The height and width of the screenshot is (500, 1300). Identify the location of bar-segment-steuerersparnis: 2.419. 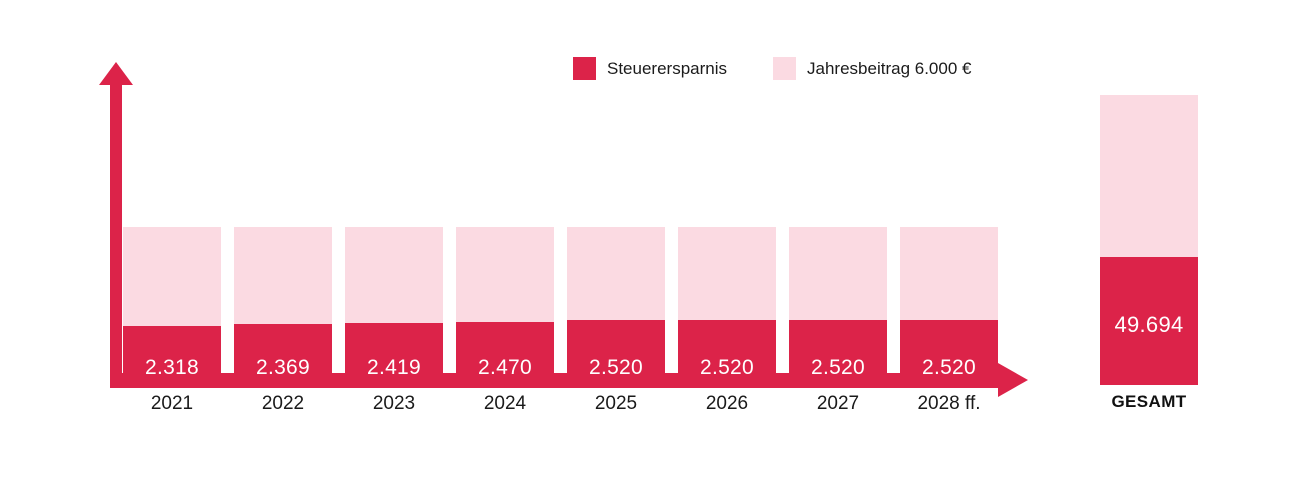
(394, 351).